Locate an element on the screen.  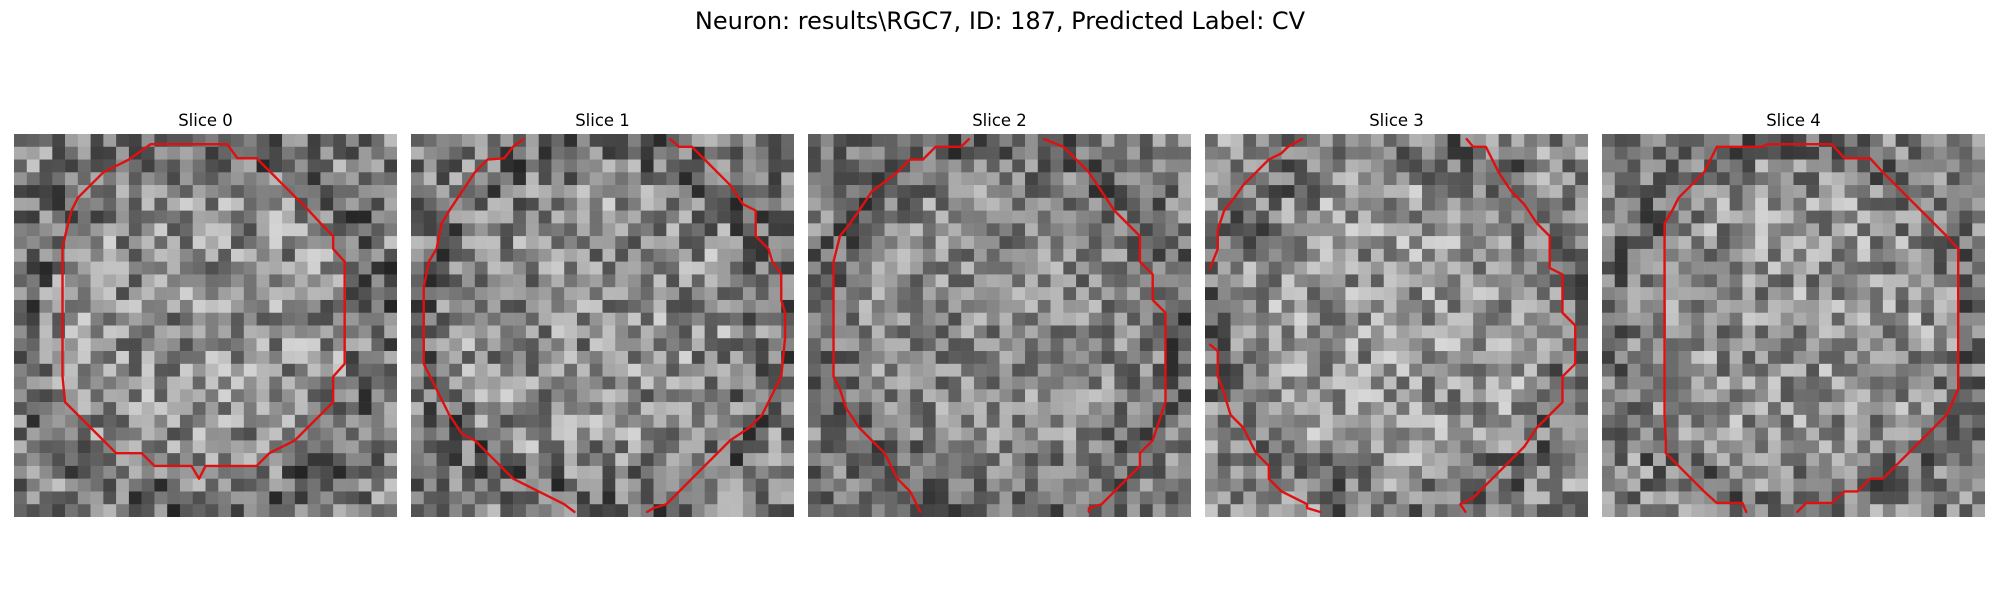
slice-panel-1: Slice 1 is located at coordinates (602, 313).